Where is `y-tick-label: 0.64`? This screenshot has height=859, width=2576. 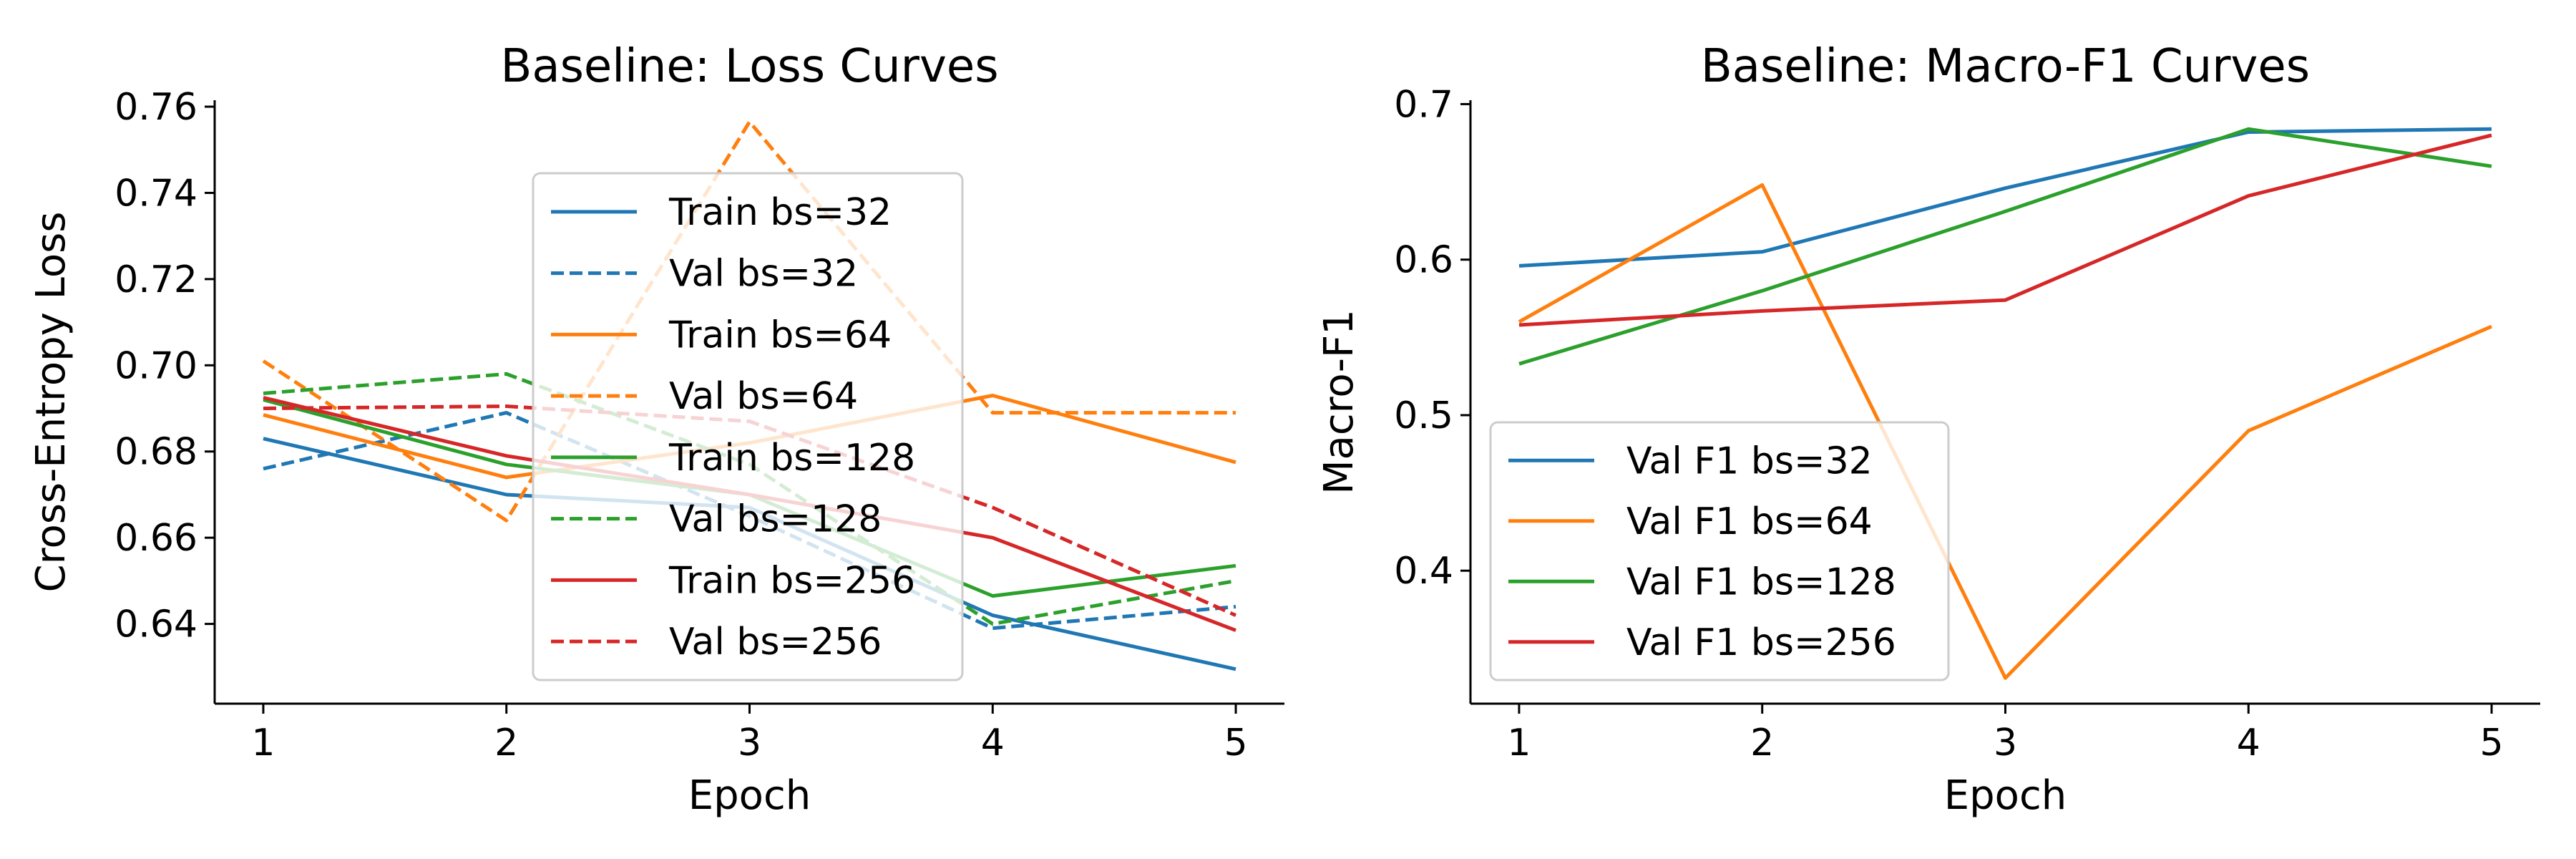 y-tick-label: 0.64 is located at coordinates (155, 624).